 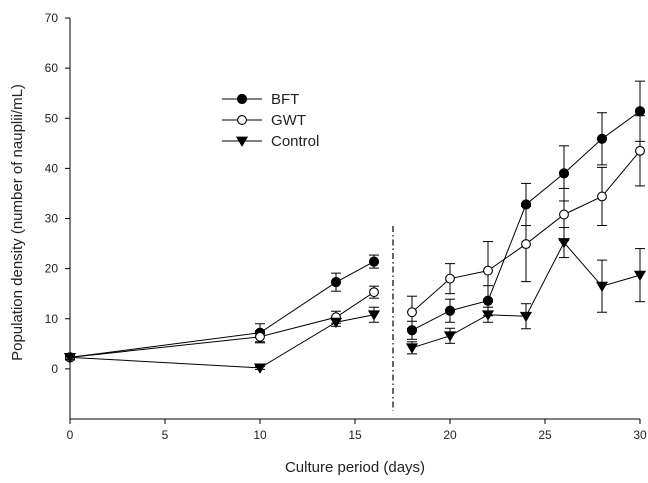 What do you see at coordinates (640, 435) in the screenshot?
I see `x-tick-label: 30` at bounding box center [640, 435].